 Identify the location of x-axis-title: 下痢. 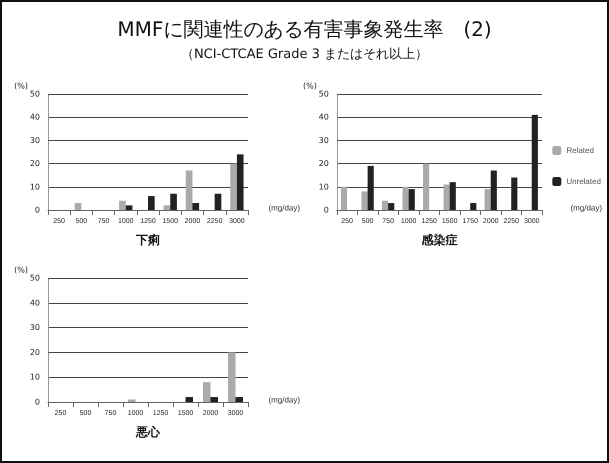
(147, 240).